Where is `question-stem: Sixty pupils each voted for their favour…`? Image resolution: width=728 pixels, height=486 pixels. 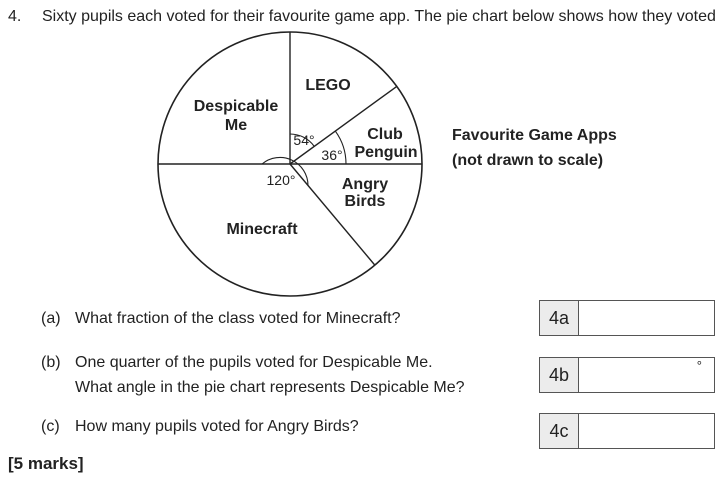
question-stem: Sixty pupils each voted for their favour… is located at coordinates (379, 16).